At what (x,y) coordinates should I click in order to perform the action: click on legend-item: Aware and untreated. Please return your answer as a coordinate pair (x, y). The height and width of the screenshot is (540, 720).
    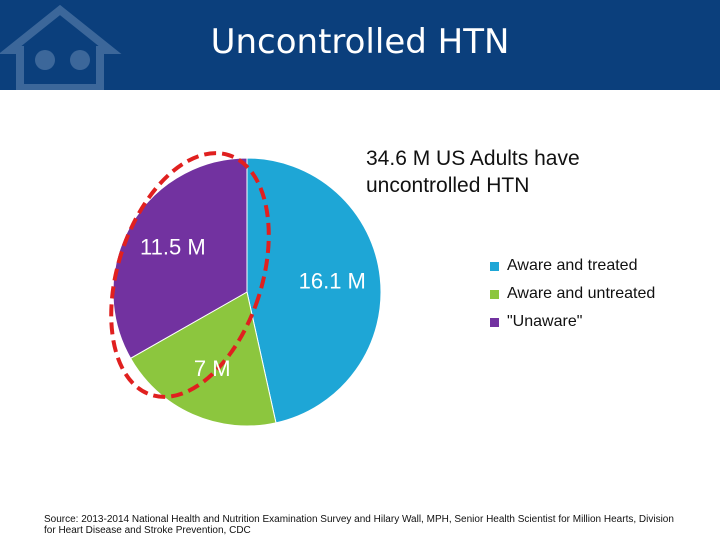
    Looking at the image, I should click on (572, 294).